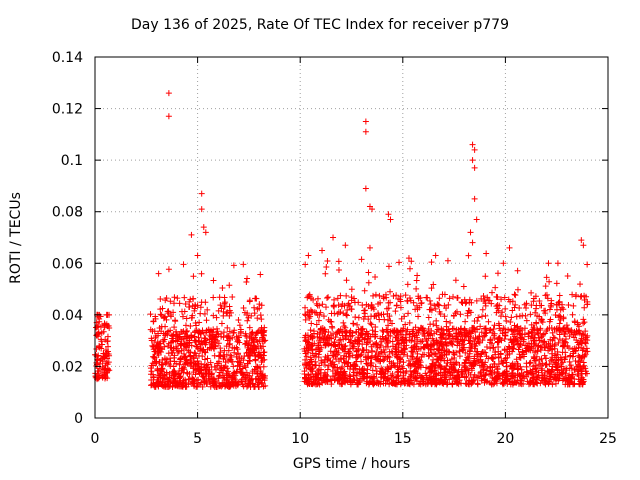  Describe the element at coordinates (67, 367) in the screenshot. I see `y-tick-label: 0.02` at that location.